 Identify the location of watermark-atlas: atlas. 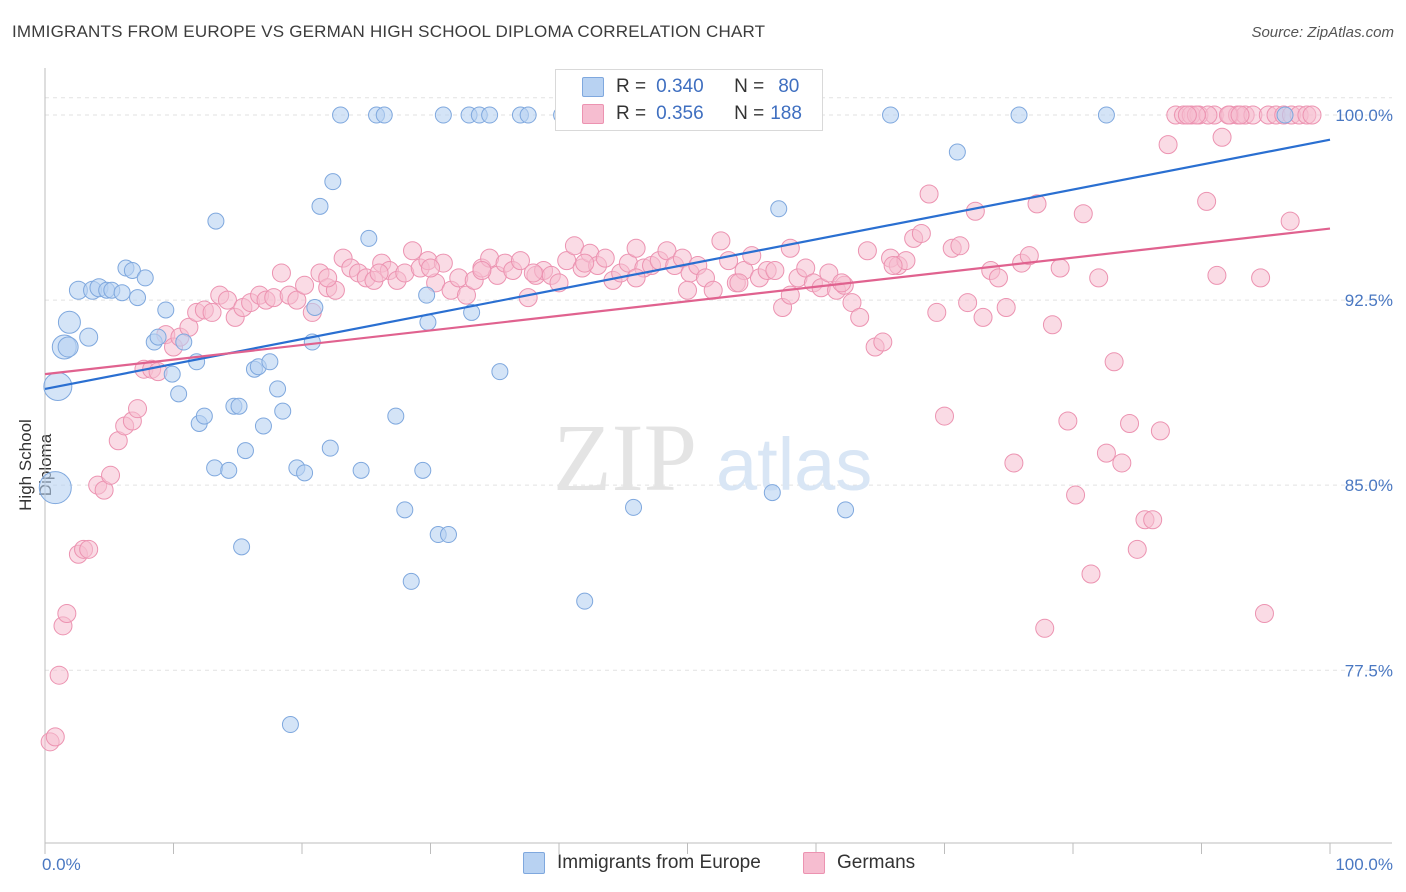
(794, 464).